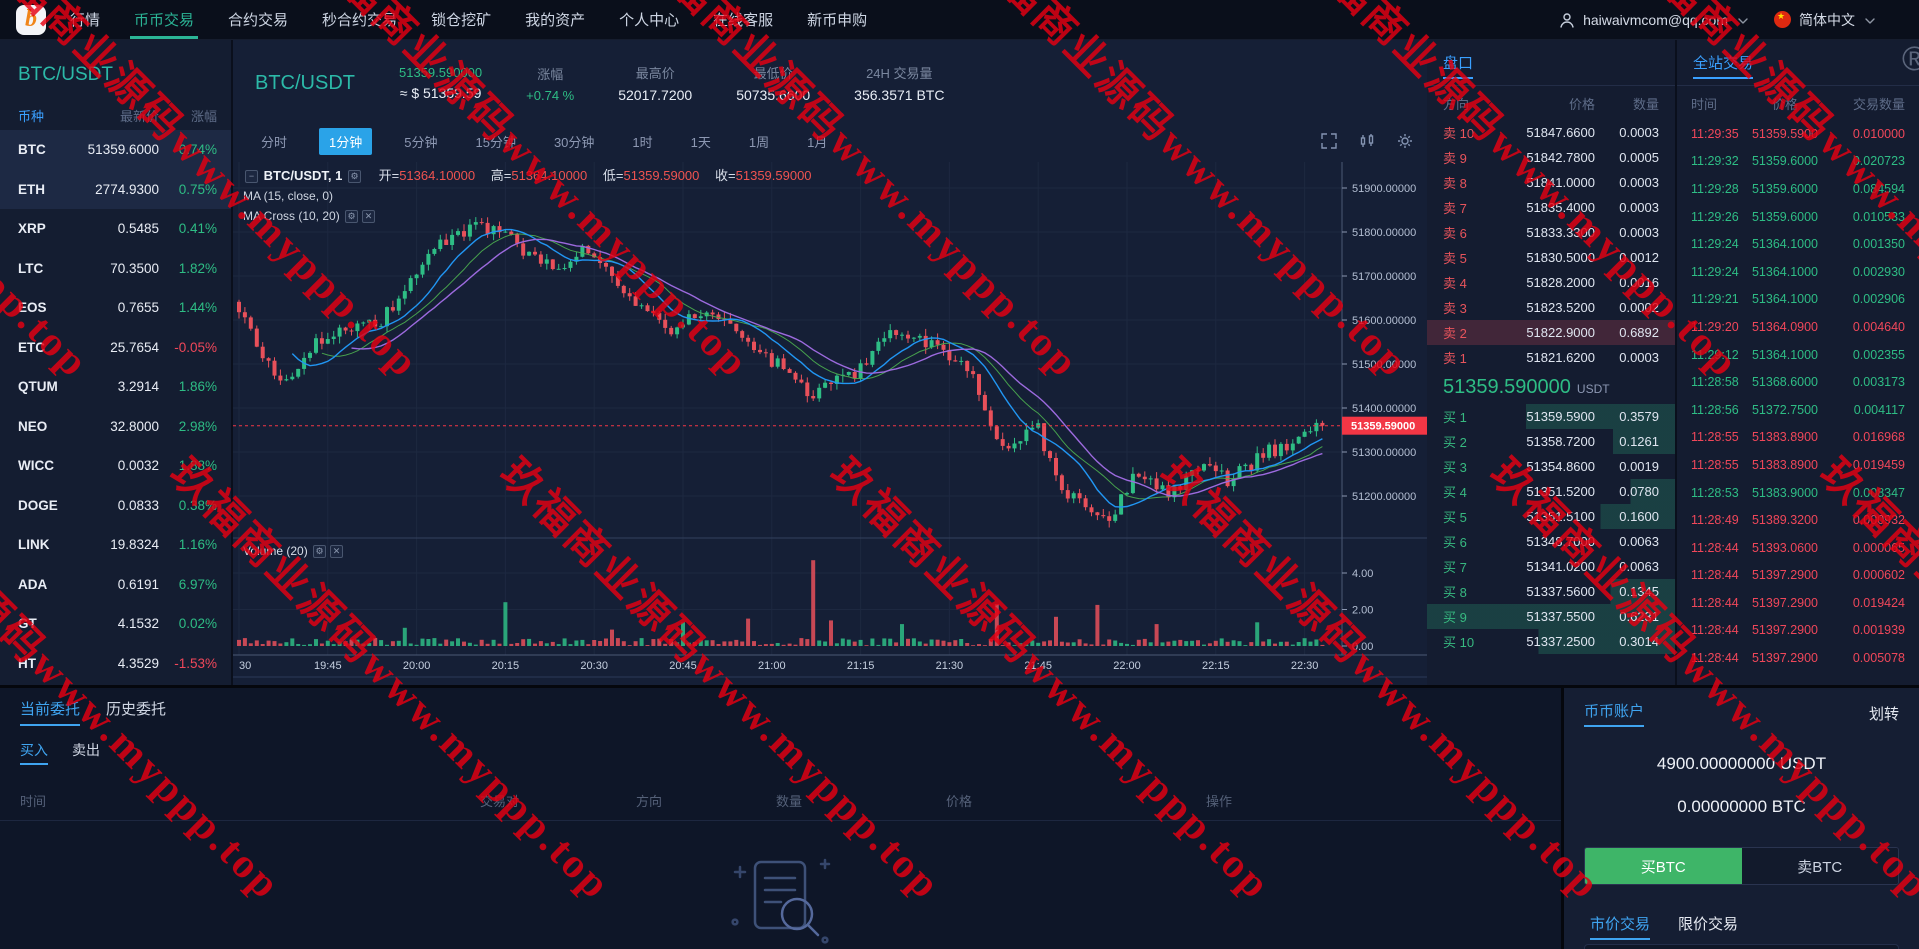 The image size is (1919, 949). Describe the element at coordinates (1708, 924) in the screenshot. I see `trade-type-tab-1: 限价交易` at that location.